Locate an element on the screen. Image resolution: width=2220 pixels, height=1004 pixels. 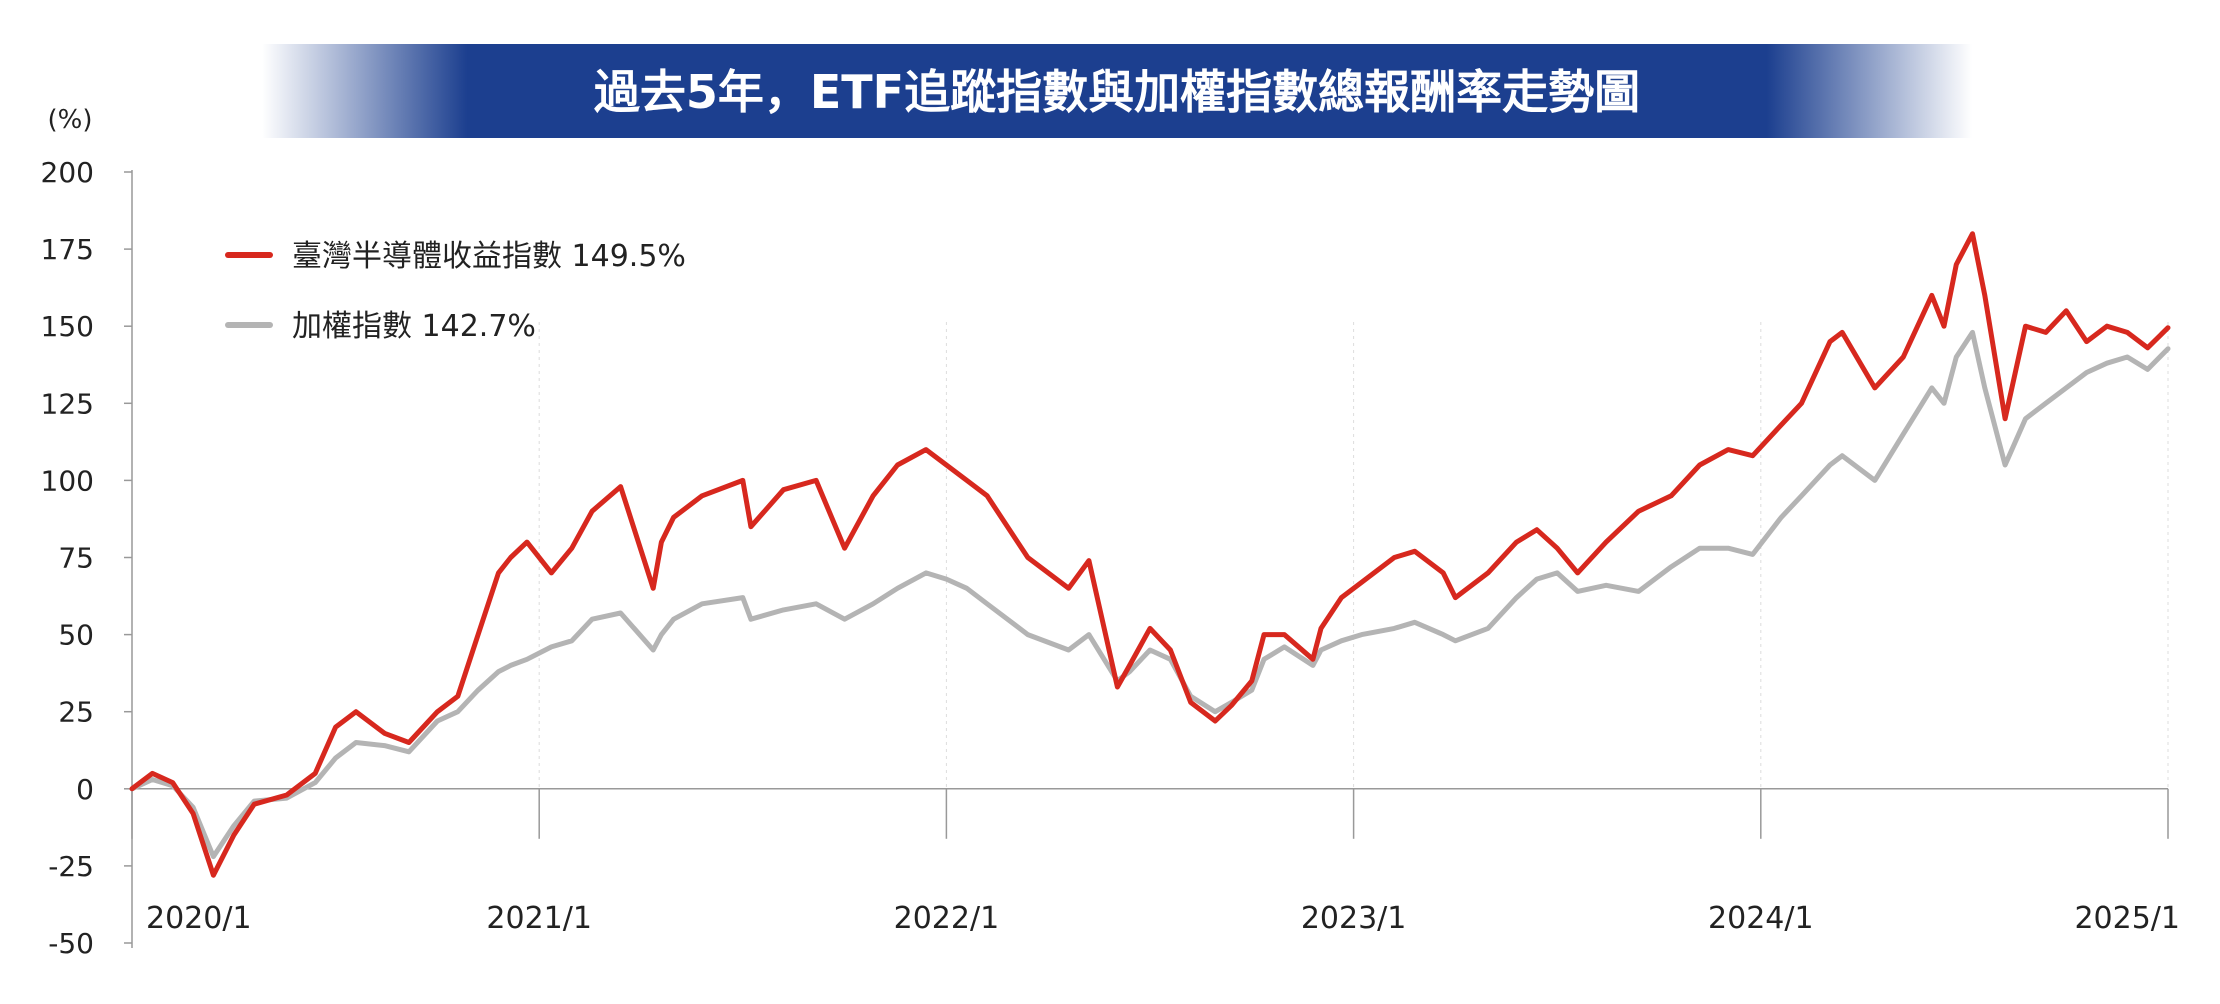
y-tick-label: 0 is located at coordinates (85, 789).